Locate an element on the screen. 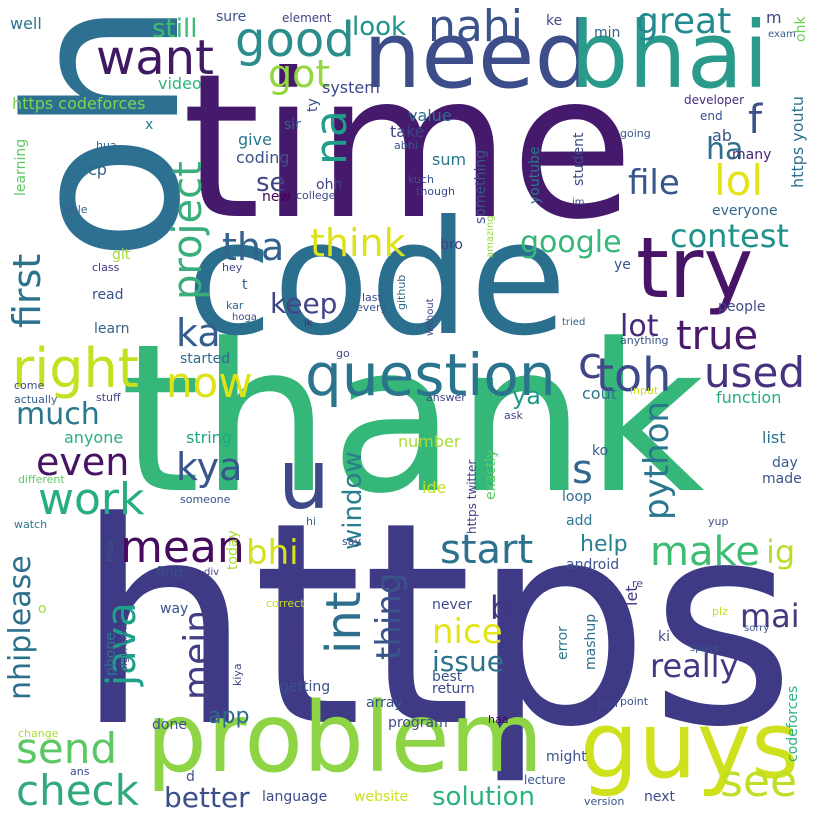 This screenshot has height=819, width=819. word-give: give is located at coordinates (255, 139).